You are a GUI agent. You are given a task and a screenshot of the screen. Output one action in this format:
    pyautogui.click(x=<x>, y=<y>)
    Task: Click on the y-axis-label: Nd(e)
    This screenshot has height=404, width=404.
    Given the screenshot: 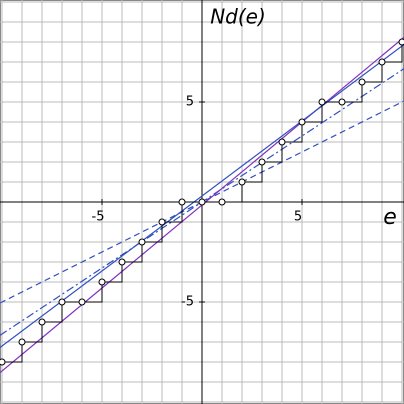 What is the action you would take?
    pyautogui.click(x=238, y=17)
    